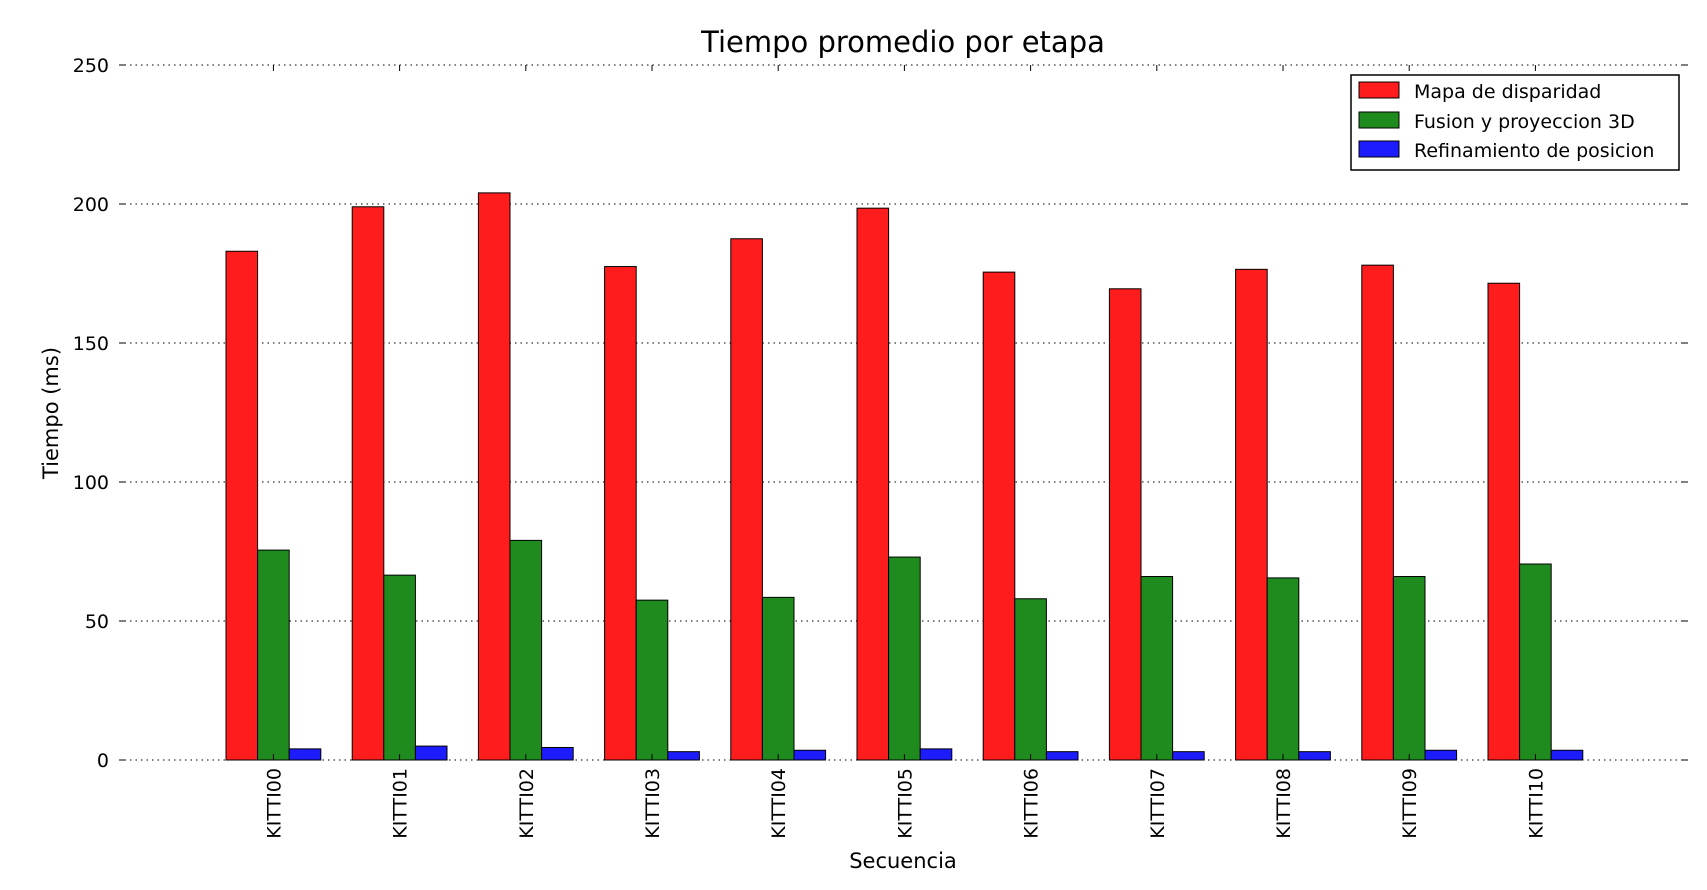  I want to click on bar-refinamiento-de-posicion-kitti03, so click(683, 756).